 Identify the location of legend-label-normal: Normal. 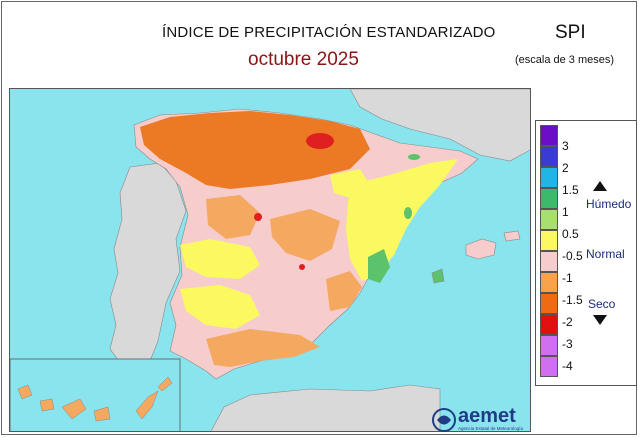
(605, 254).